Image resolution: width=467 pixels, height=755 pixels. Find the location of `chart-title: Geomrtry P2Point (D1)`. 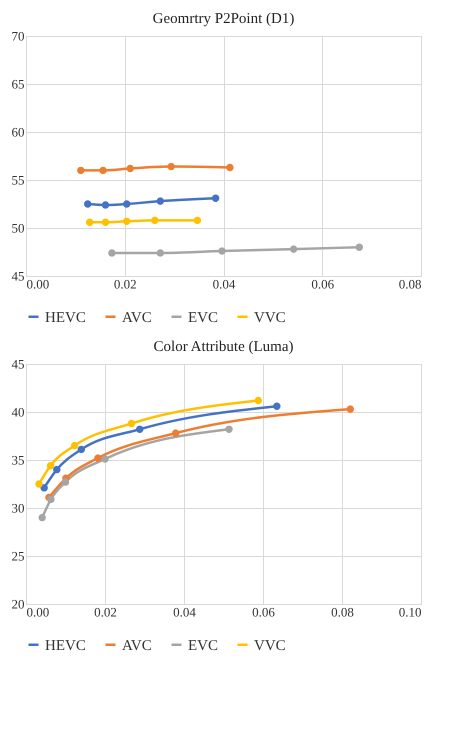

chart-title: Geomrtry P2Point (D1) is located at coordinates (223, 19).